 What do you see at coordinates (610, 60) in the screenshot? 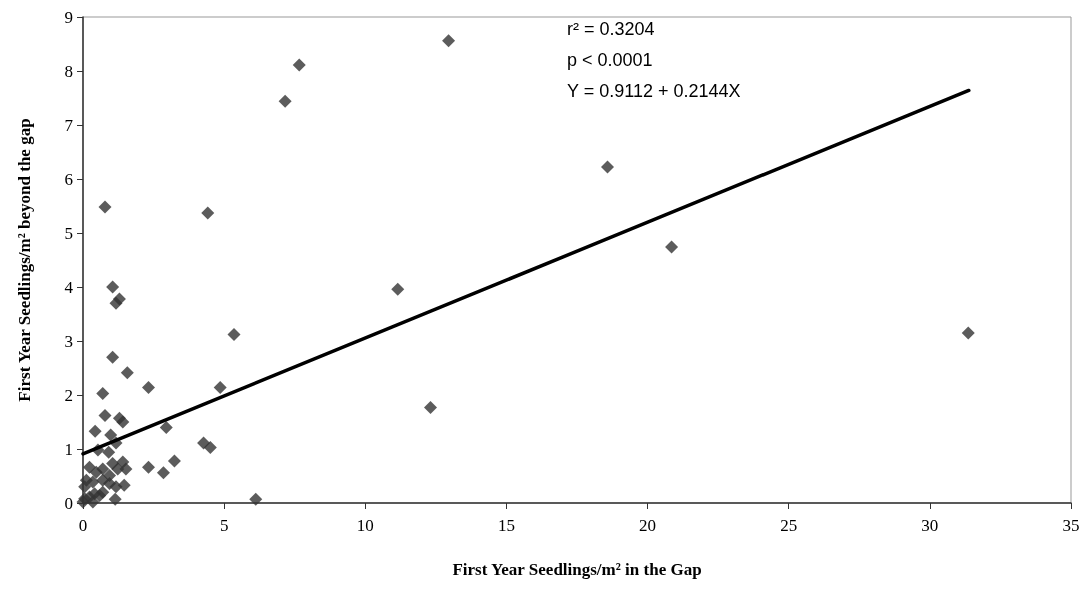
I see `annotation: p < 0.0001` at bounding box center [610, 60].